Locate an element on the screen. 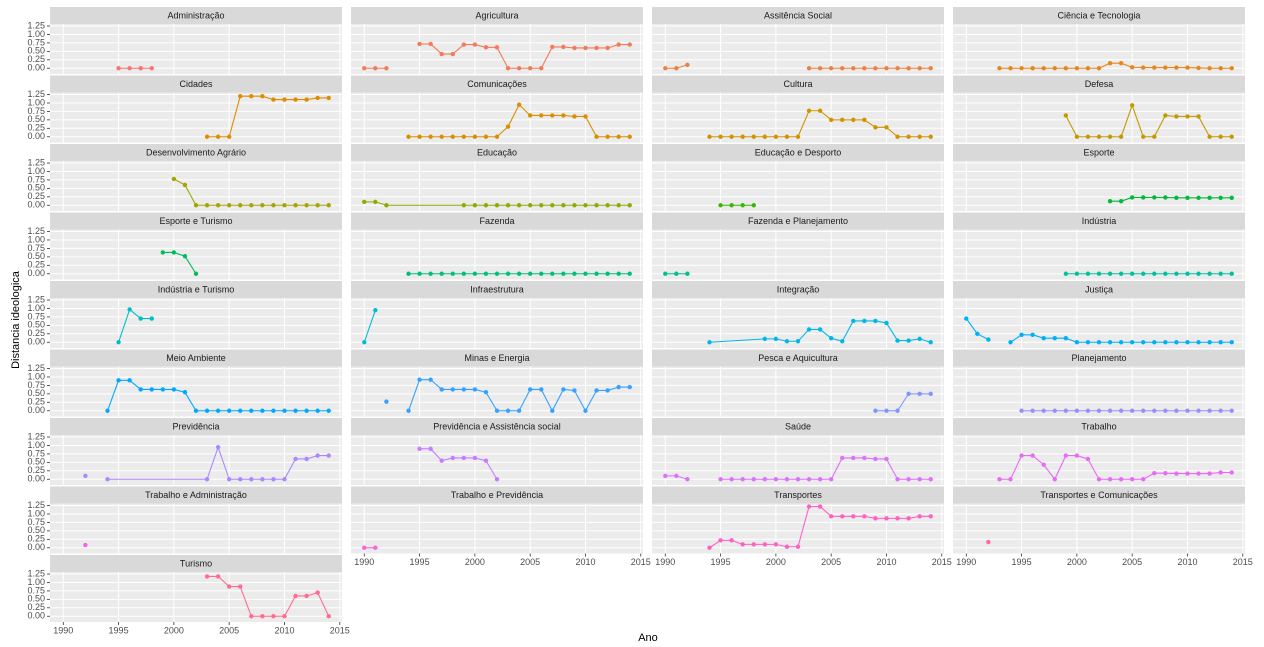 This screenshot has height=647, width=1264. strip-title: Trabalho e Administração is located at coordinates (196, 495).